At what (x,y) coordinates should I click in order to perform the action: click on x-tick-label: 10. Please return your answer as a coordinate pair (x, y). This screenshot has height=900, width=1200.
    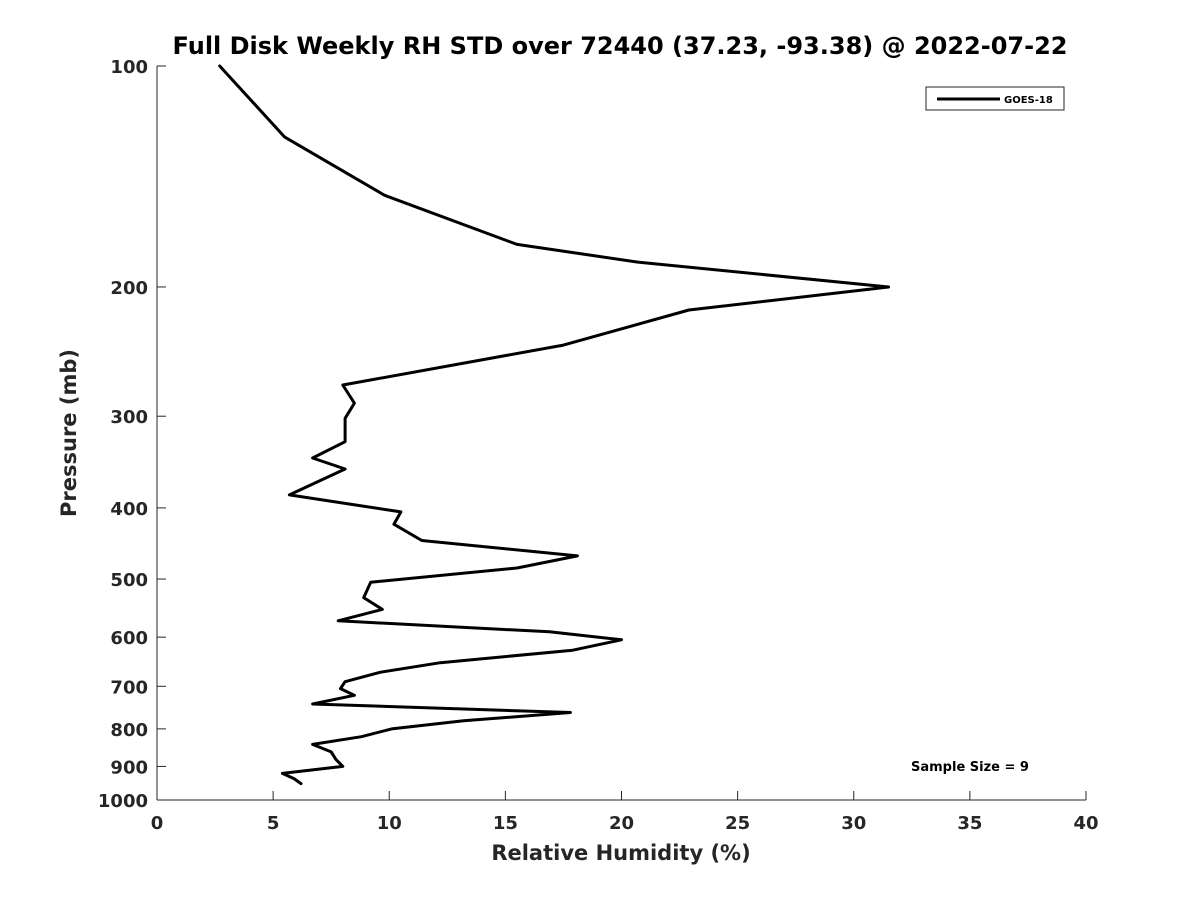
    Looking at the image, I should click on (389, 823).